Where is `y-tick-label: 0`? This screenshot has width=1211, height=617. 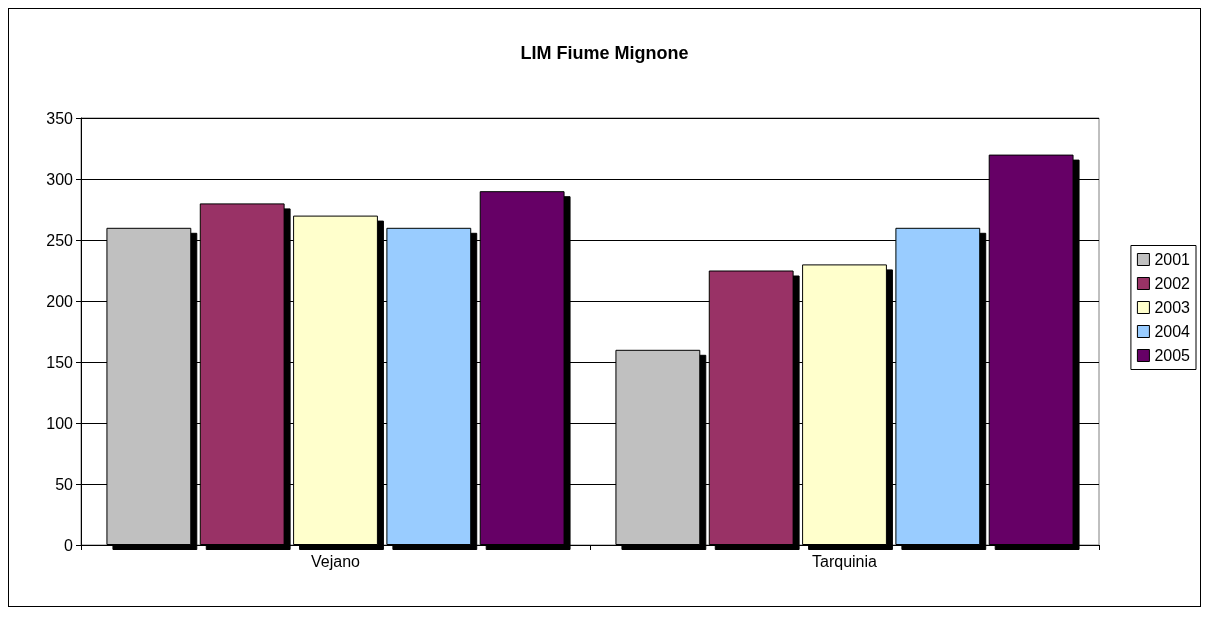 y-tick-label: 0 is located at coordinates (69, 545).